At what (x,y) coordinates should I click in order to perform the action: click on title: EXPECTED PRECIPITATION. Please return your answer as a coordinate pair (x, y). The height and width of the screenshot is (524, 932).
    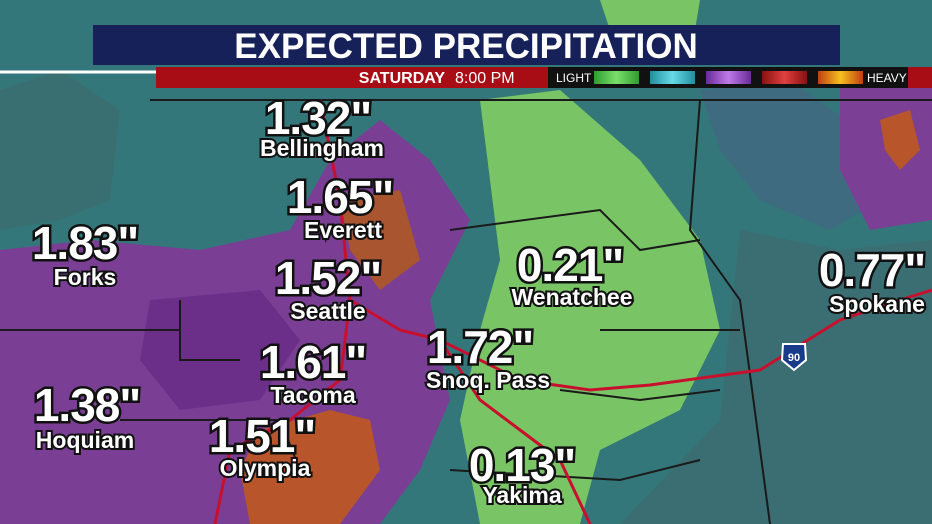
    Looking at the image, I should click on (465, 46).